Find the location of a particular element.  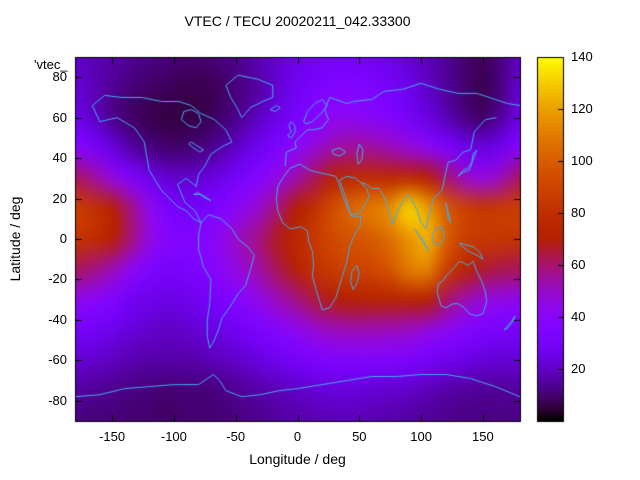

x-tick-label: 0 is located at coordinates (297, 436).